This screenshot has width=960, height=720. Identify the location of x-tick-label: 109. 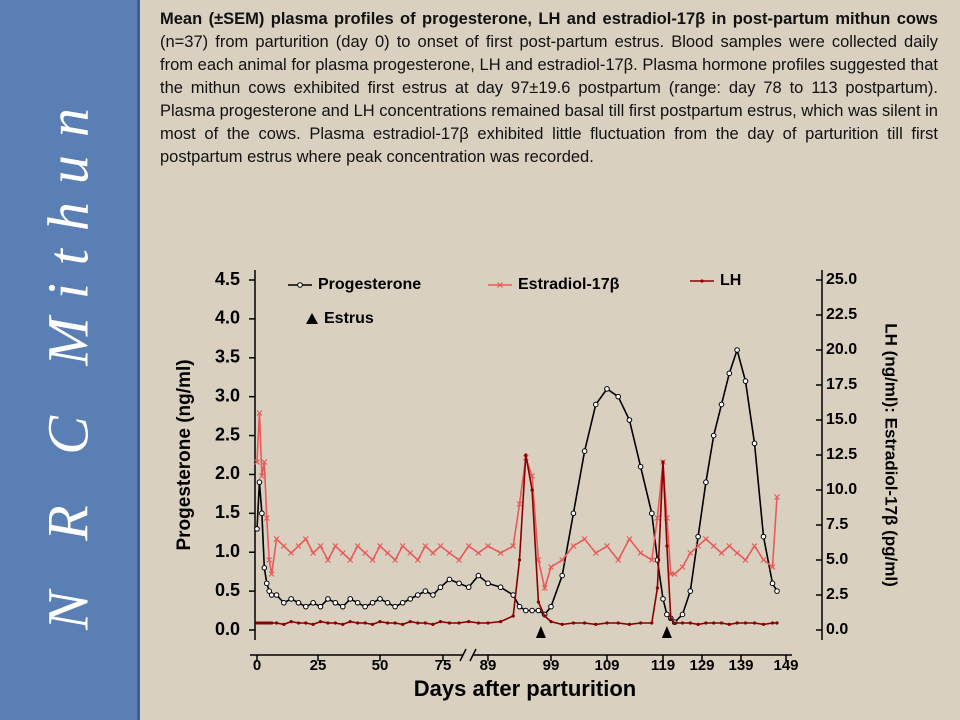
(606, 665).